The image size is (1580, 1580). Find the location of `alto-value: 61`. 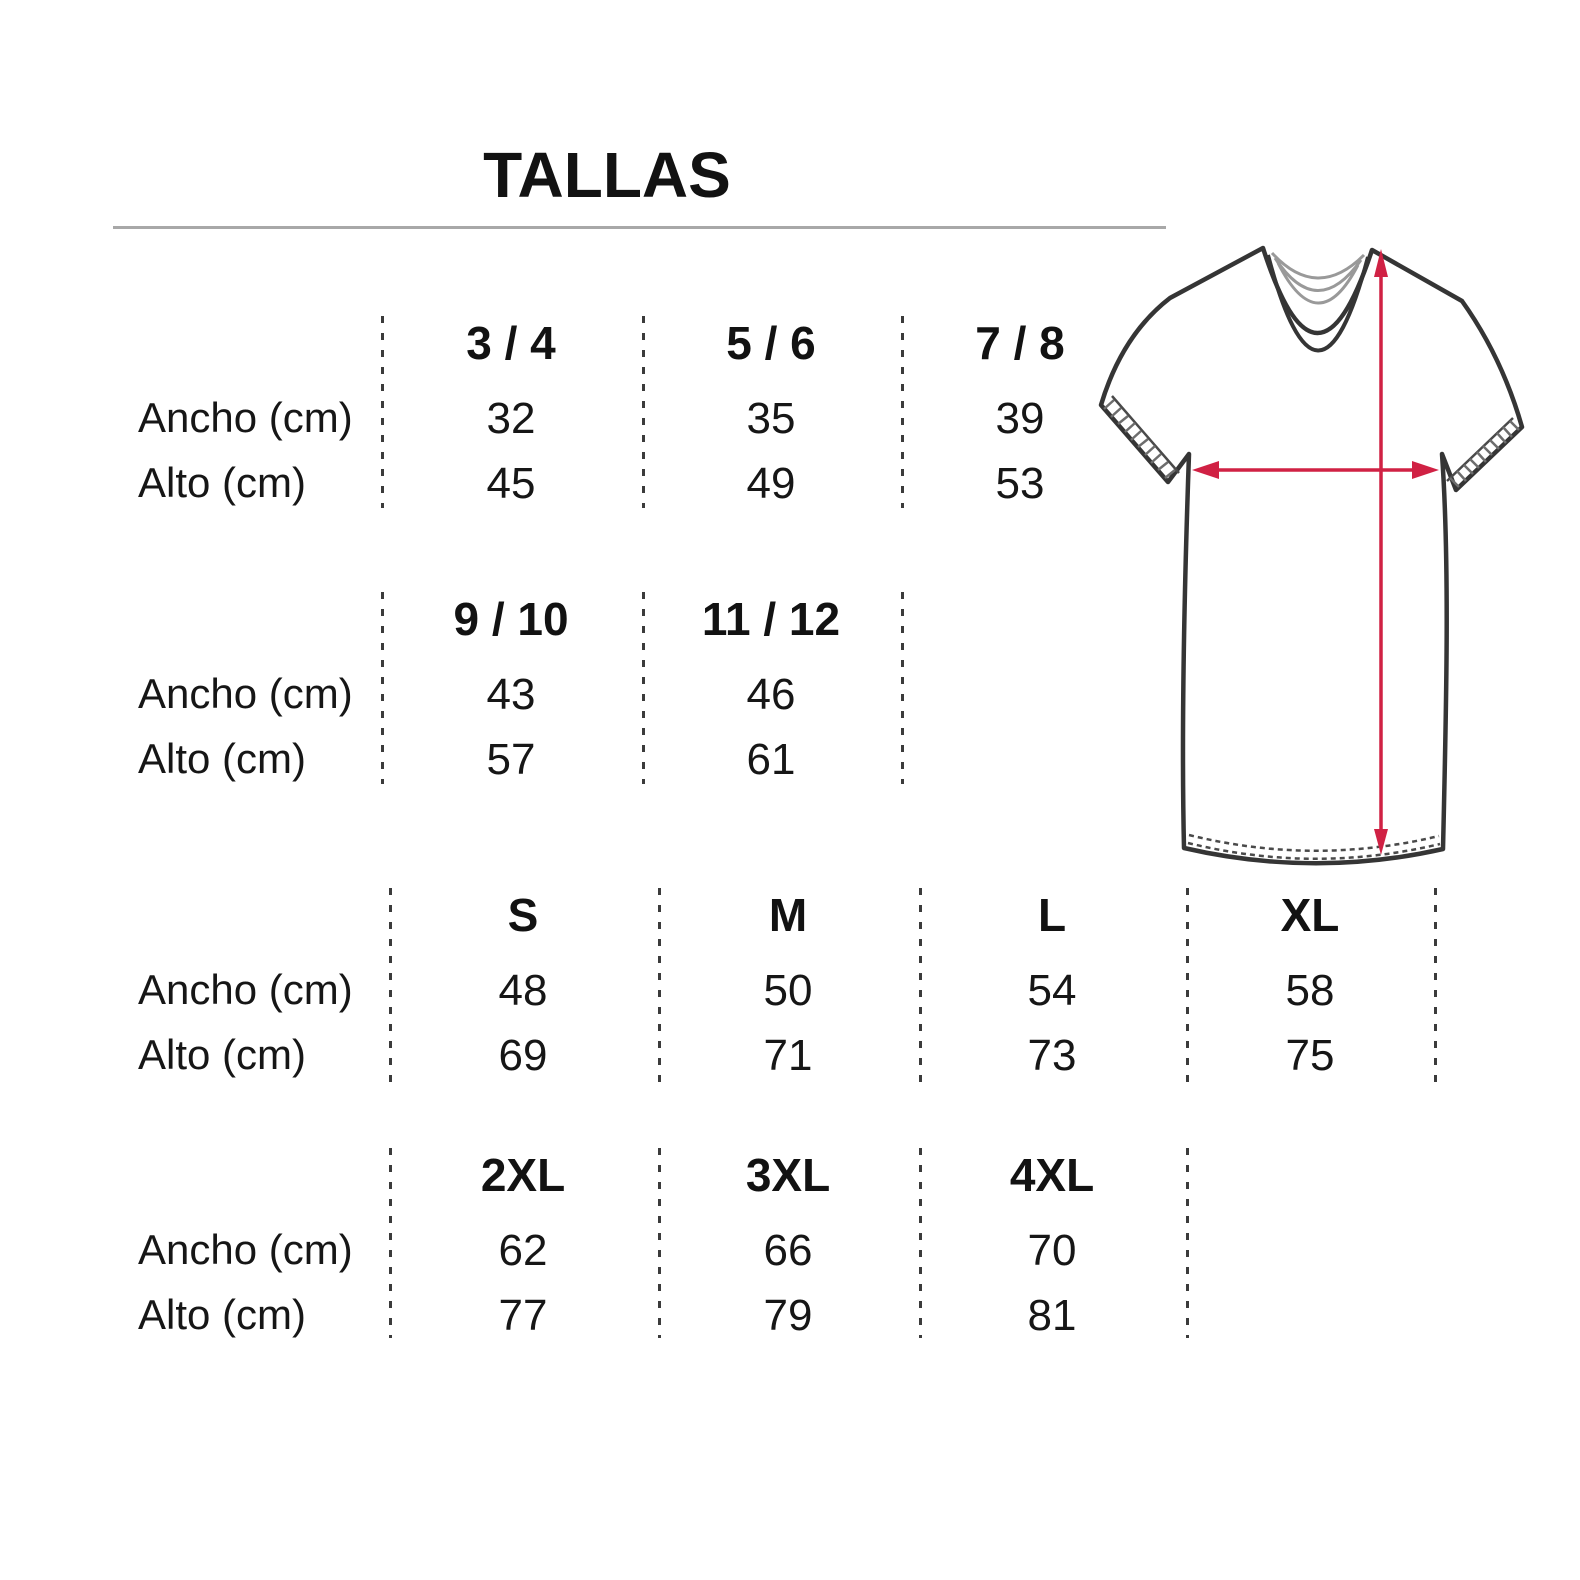

alto-value: 61 is located at coordinates (771, 759).